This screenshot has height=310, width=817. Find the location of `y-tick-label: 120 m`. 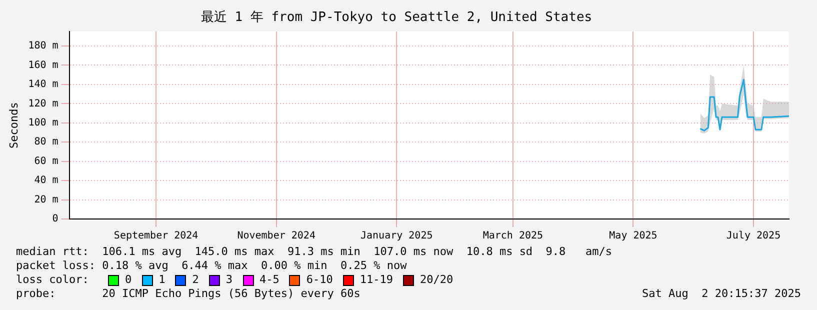

y-tick-label: 120 m is located at coordinates (43, 104).